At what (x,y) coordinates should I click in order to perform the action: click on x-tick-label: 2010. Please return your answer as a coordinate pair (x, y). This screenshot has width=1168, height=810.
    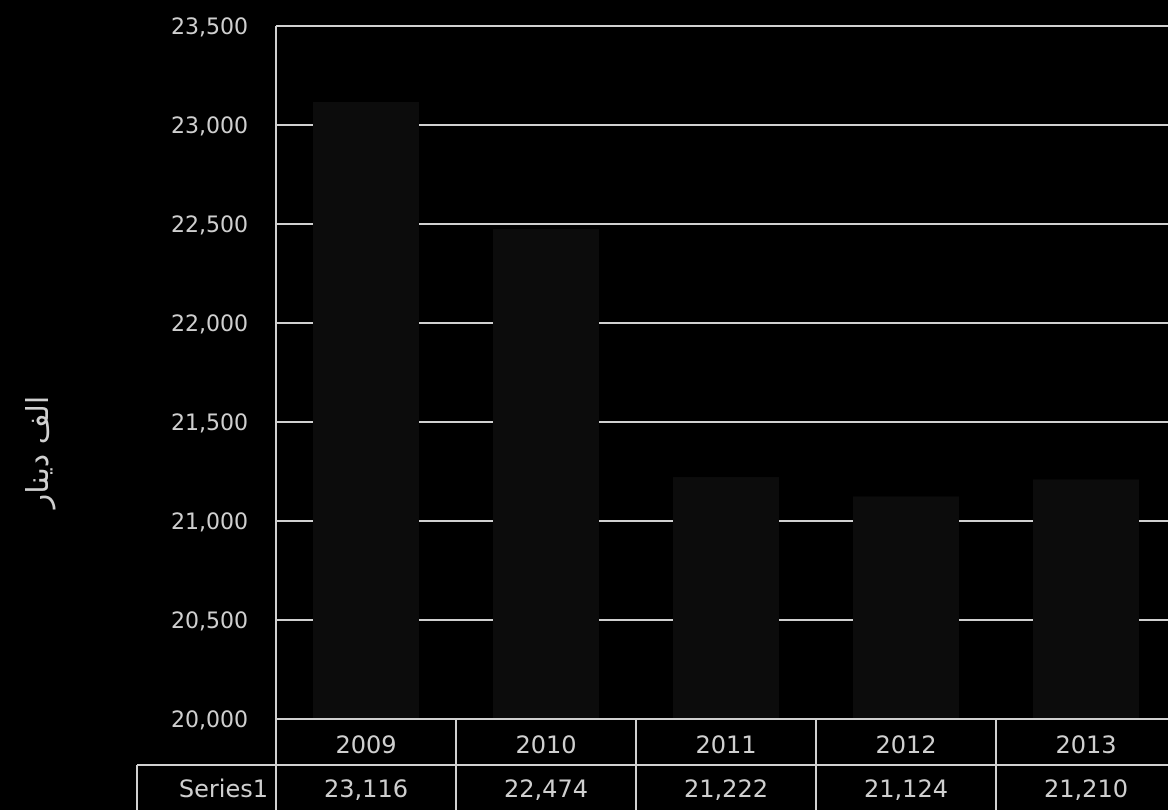
    Looking at the image, I should click on (545, 745).